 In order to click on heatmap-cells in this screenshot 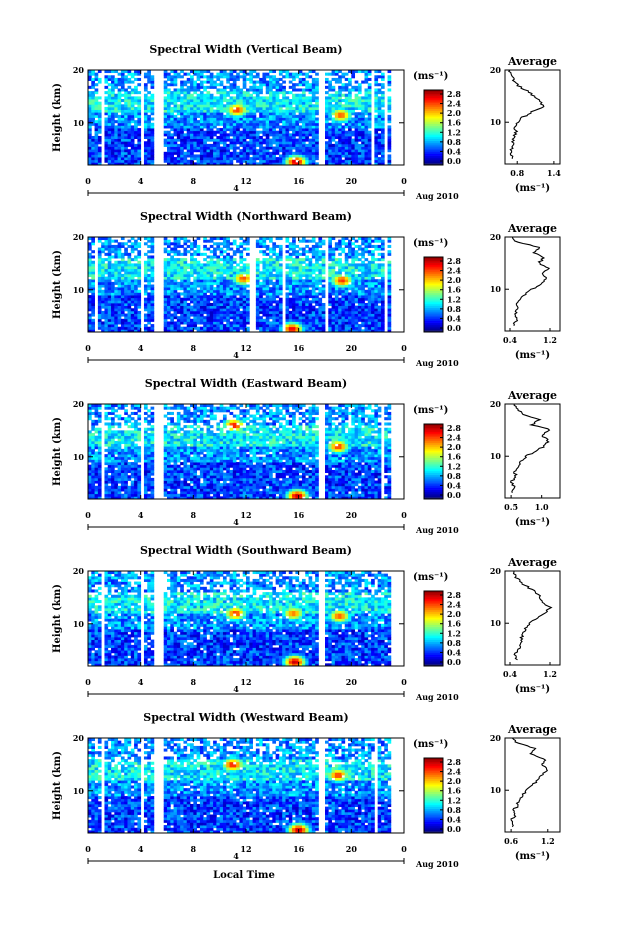, I will do `click(240, 619)`.